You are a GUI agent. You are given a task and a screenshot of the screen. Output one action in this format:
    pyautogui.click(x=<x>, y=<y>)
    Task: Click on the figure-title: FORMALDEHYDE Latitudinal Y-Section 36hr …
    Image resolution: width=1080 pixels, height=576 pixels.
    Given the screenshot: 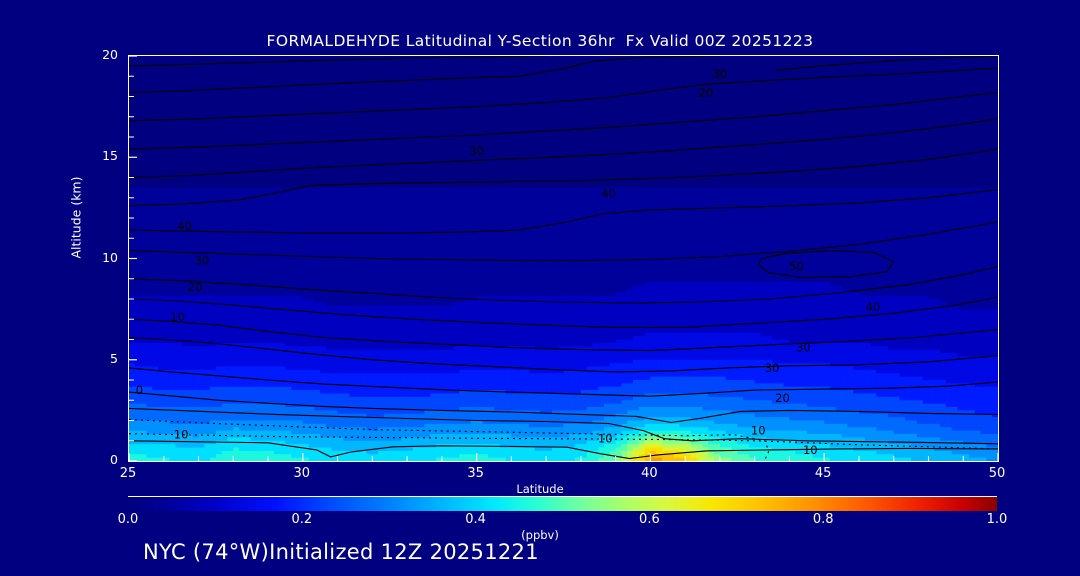 What is the action you would take?
    pyautogui.click(x=540, y=41)
    